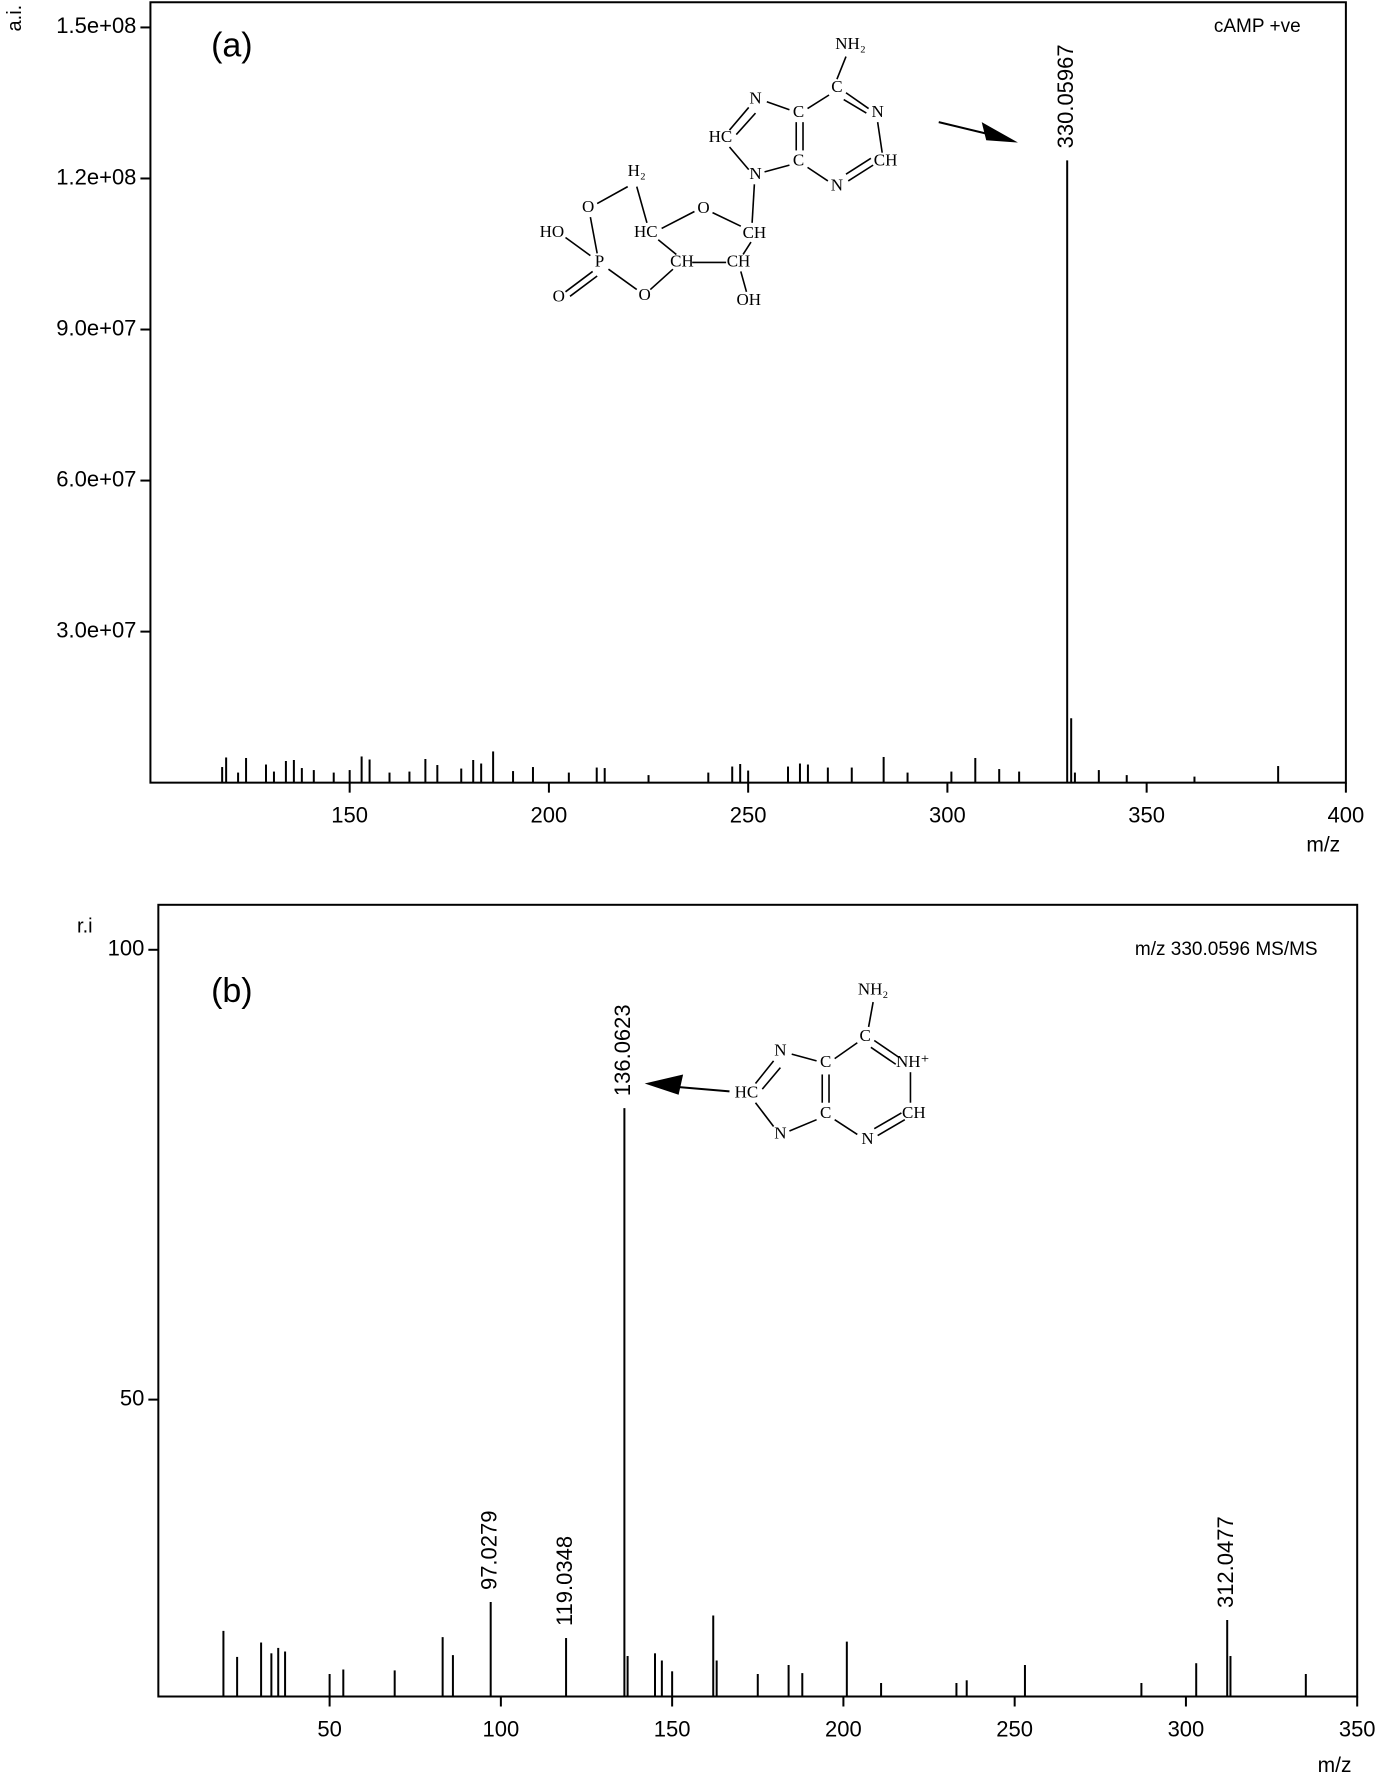 This screenshot has height=1778, width=1382. What do you see at coordinates (564, 1581) in the screenshot?
I see `peak-label: 119.0348` at bounding box center [564, 1581].